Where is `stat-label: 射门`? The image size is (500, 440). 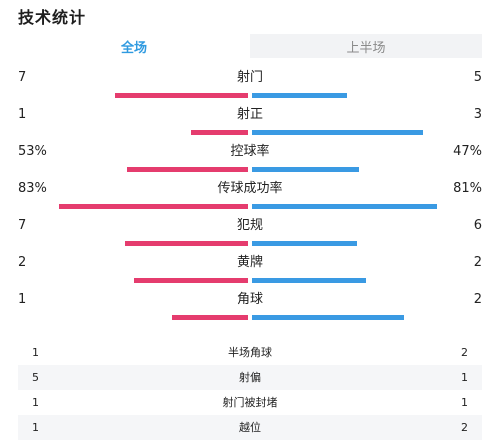 stat-label: 射门 is located at coordinates (249, 77).